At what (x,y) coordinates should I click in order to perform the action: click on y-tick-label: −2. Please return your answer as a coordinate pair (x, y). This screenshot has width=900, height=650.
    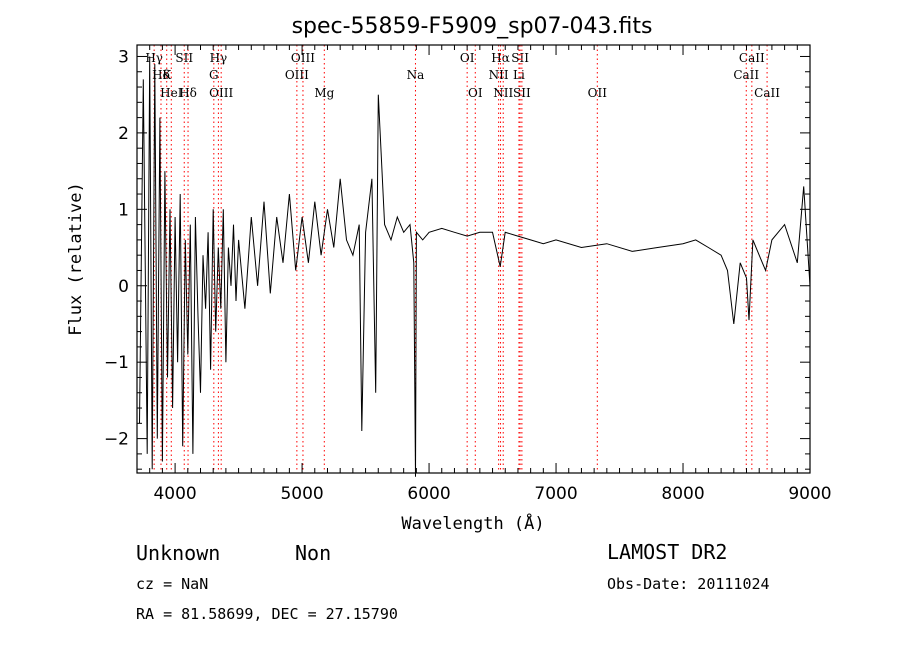
    Looking at the image, I should click on (116, 440).